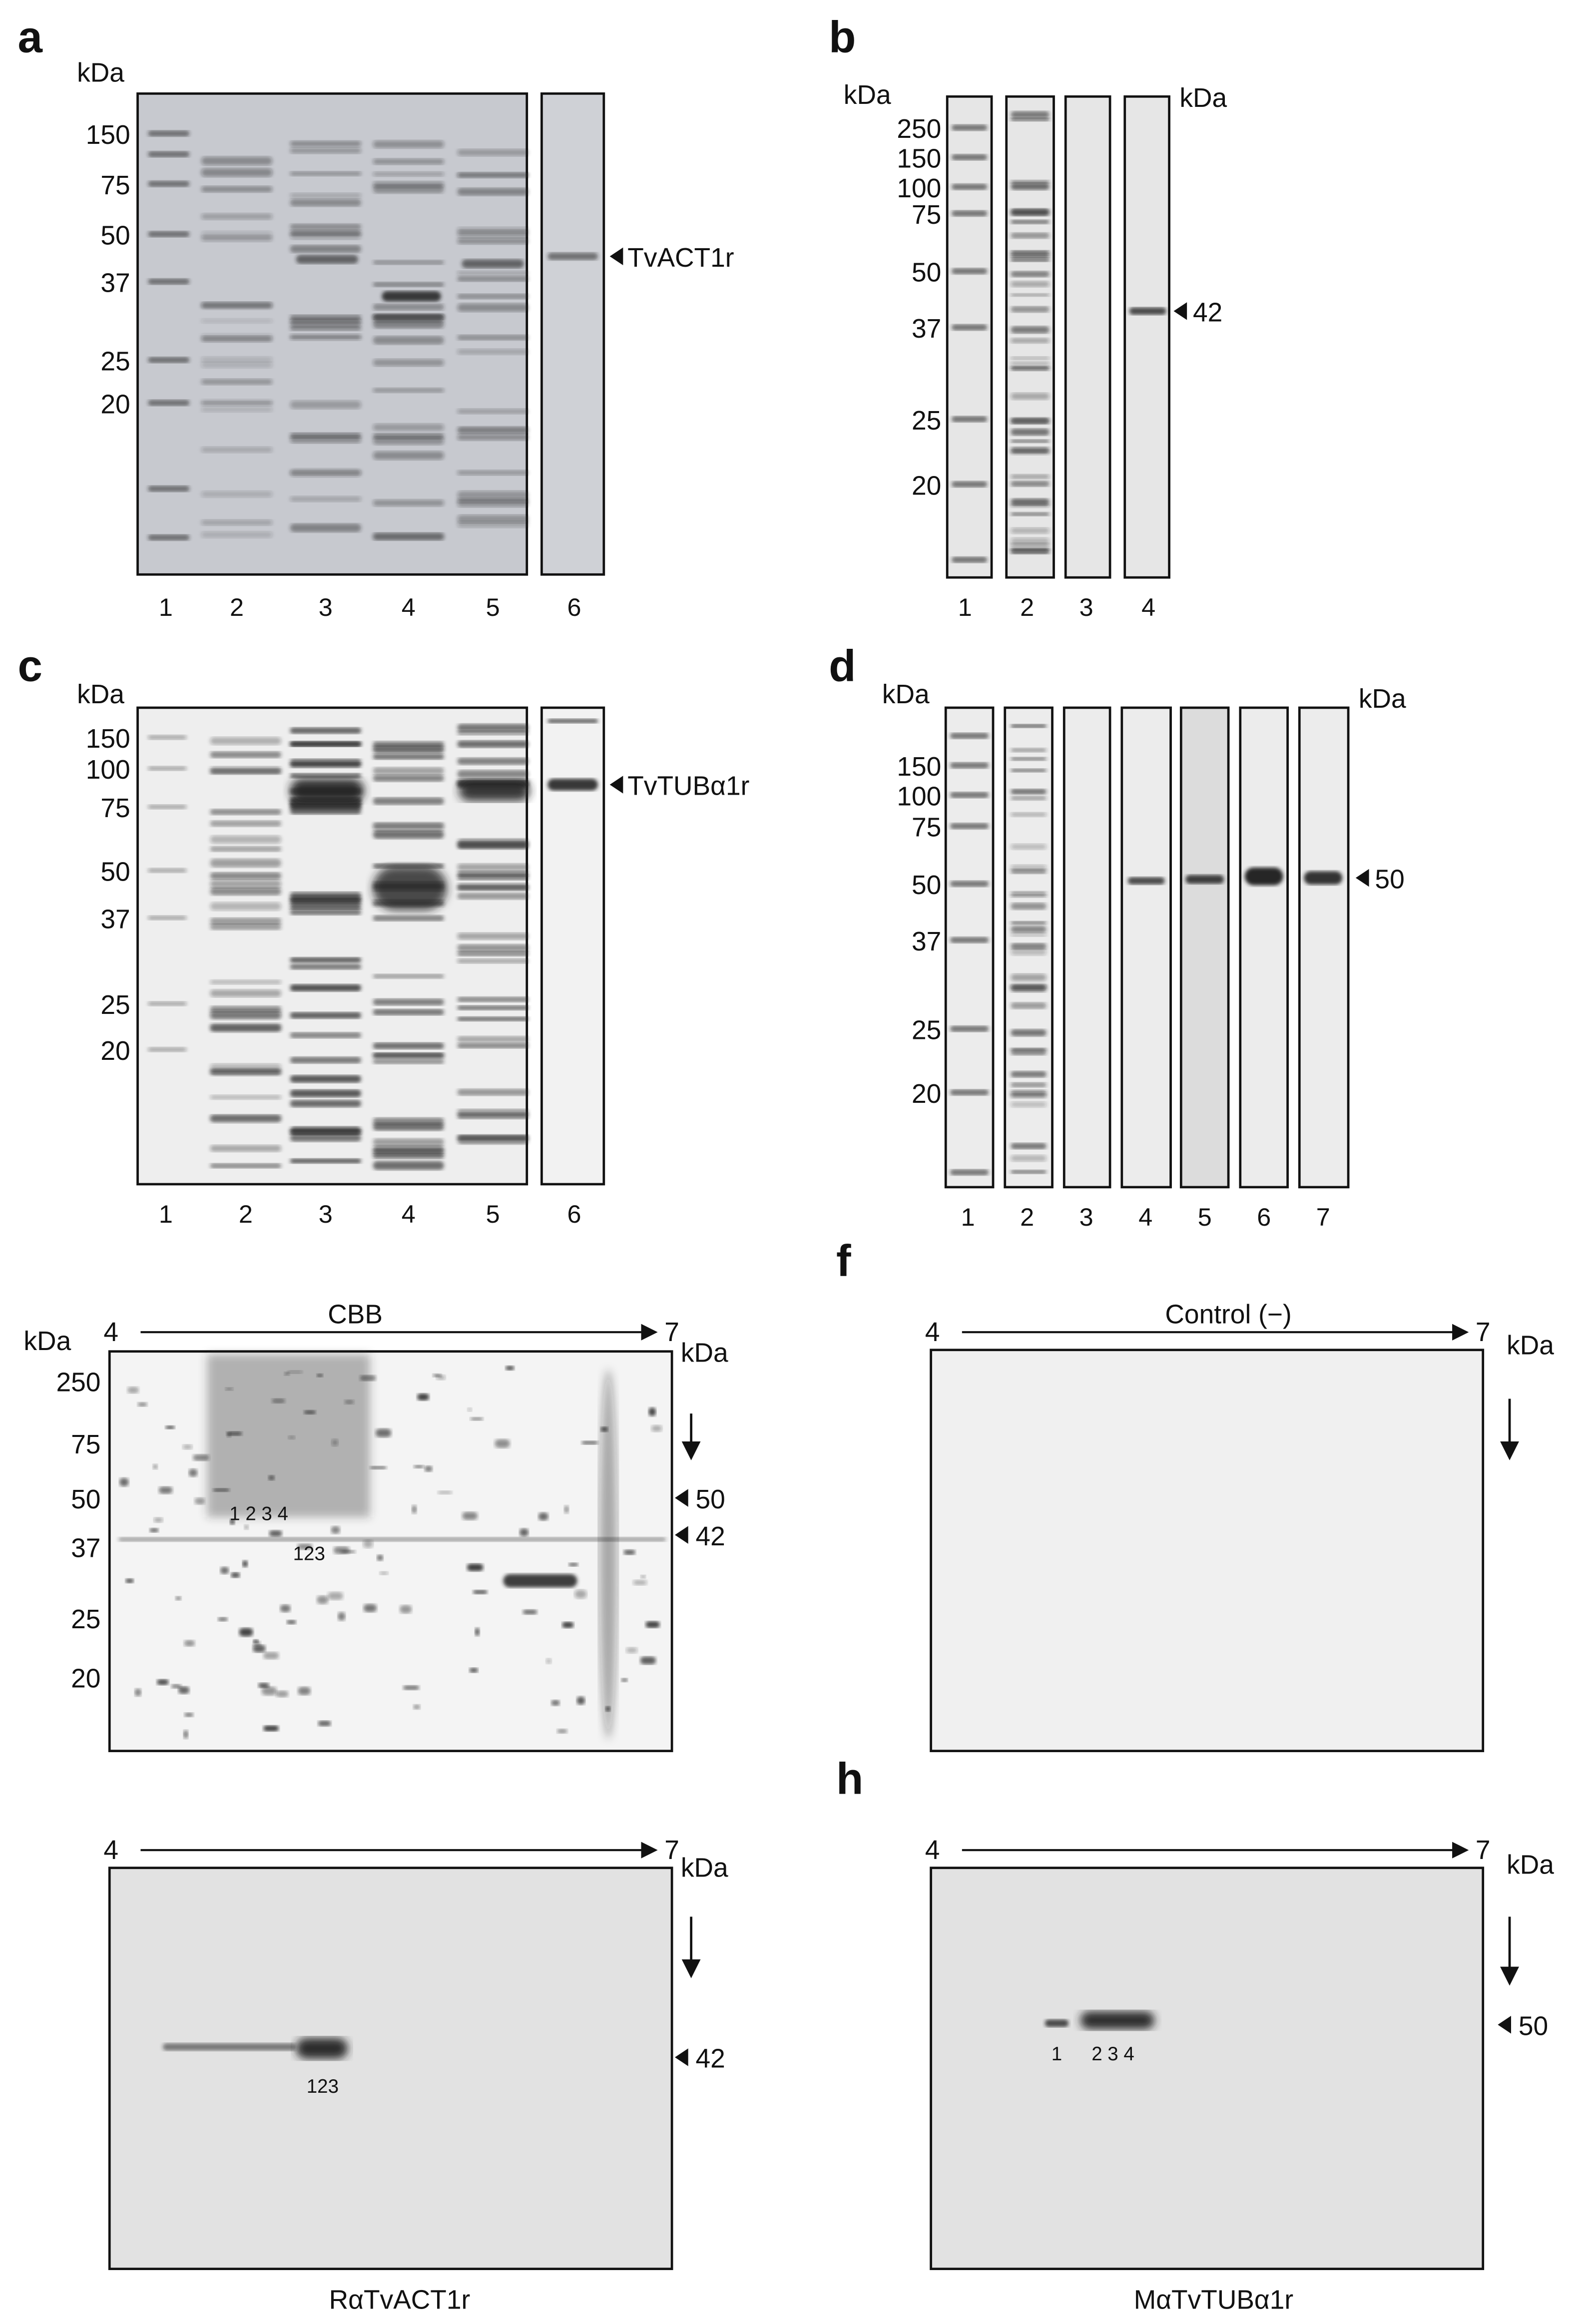 Image resolution: width=1591 pixels, height=2324 pixels. Describe the element at coordinates (906, 694) in the screenshot. I see `kda-label-left: kDa` at that location.